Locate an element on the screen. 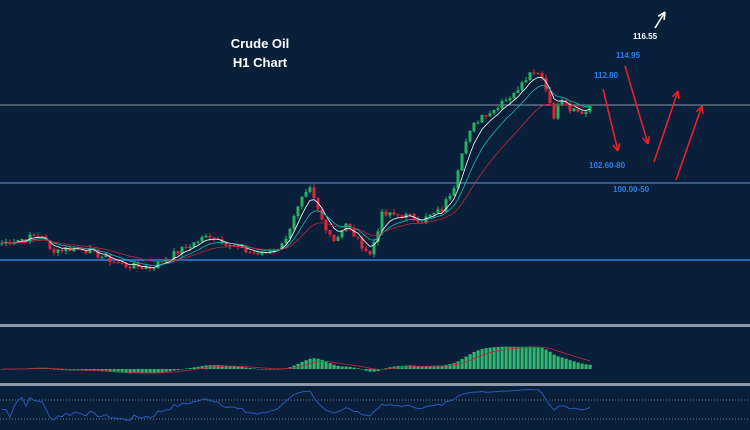 The width and height of the screenshot is (750, 430). projection-arrow-up-head is located at coordinates (702, 110).